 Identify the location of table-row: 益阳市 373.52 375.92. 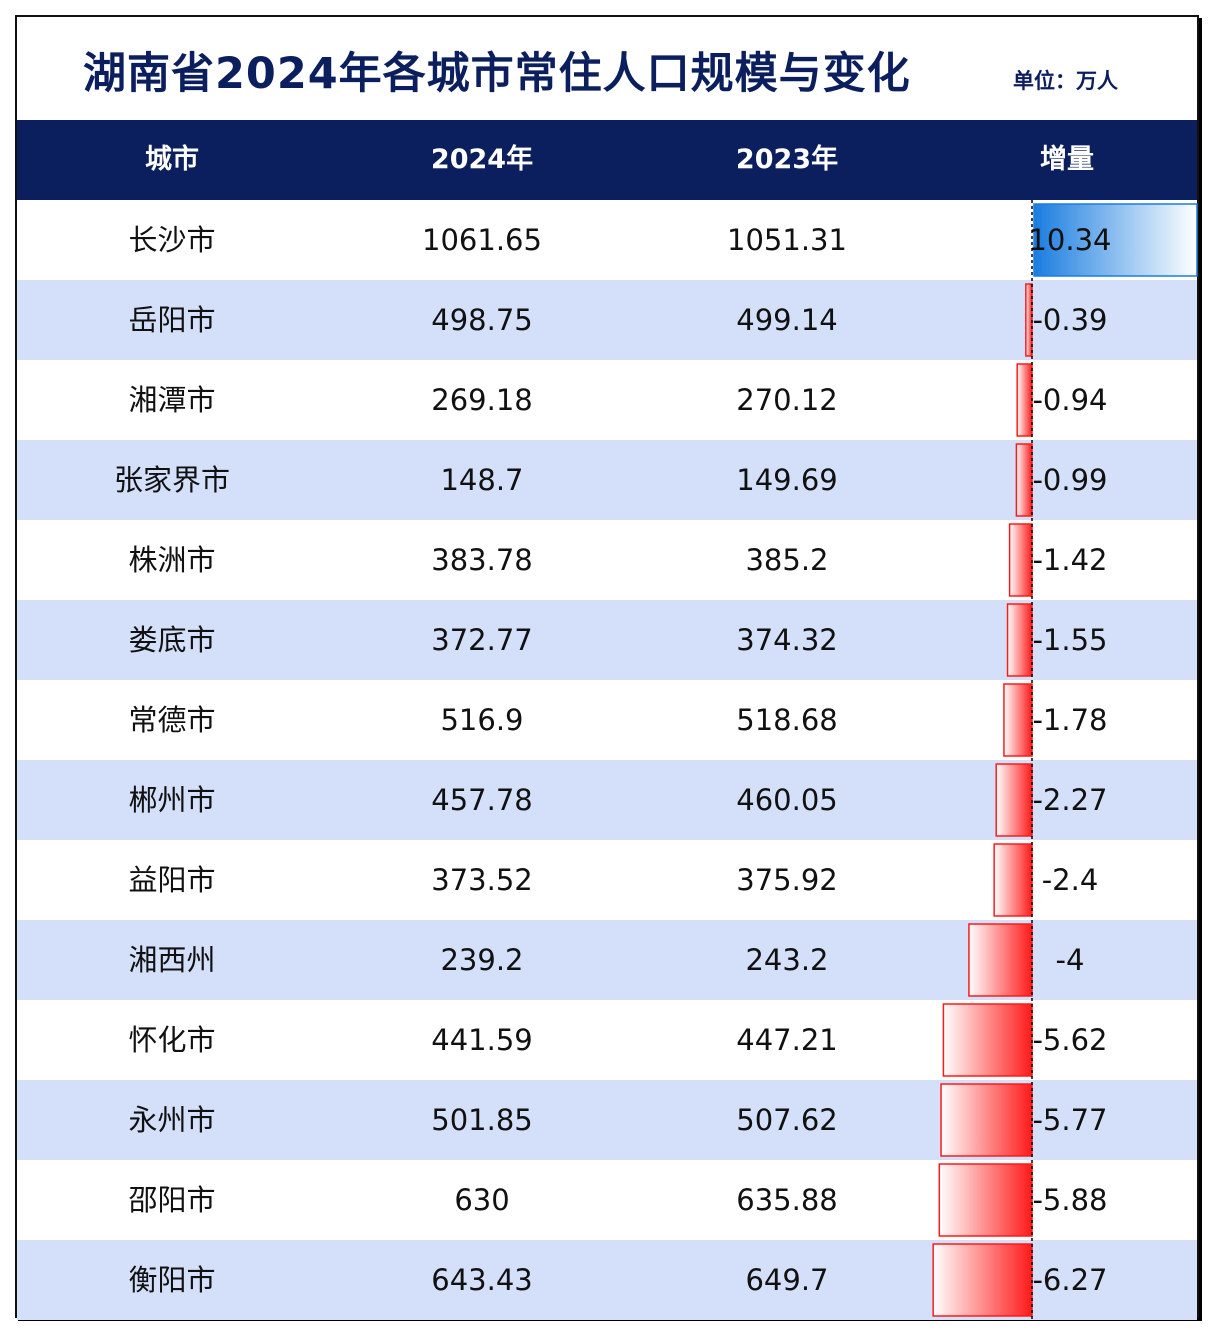
(607, 880).